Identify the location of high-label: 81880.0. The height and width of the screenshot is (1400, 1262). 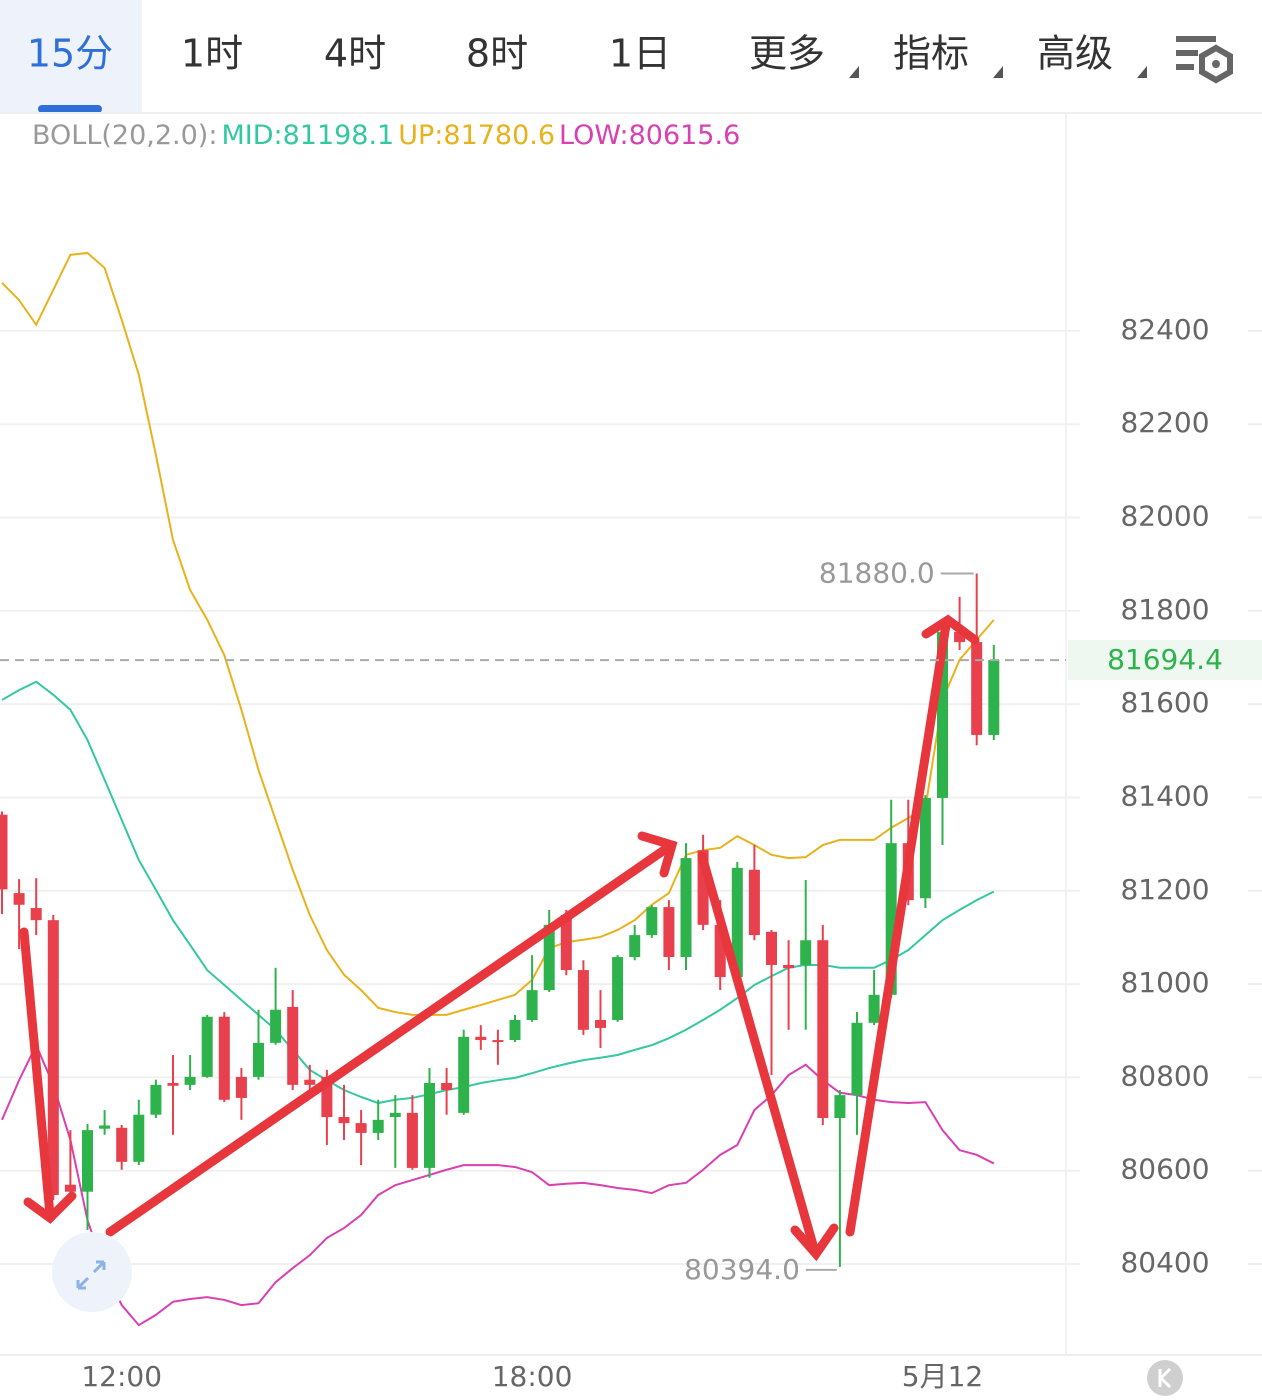
(877, 573).